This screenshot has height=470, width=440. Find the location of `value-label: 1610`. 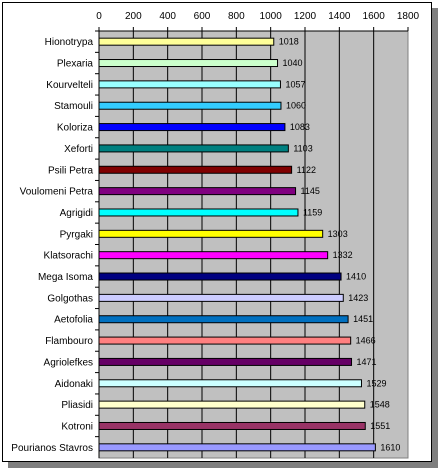

value-label: 1610 is located at coordinates (390, 447).